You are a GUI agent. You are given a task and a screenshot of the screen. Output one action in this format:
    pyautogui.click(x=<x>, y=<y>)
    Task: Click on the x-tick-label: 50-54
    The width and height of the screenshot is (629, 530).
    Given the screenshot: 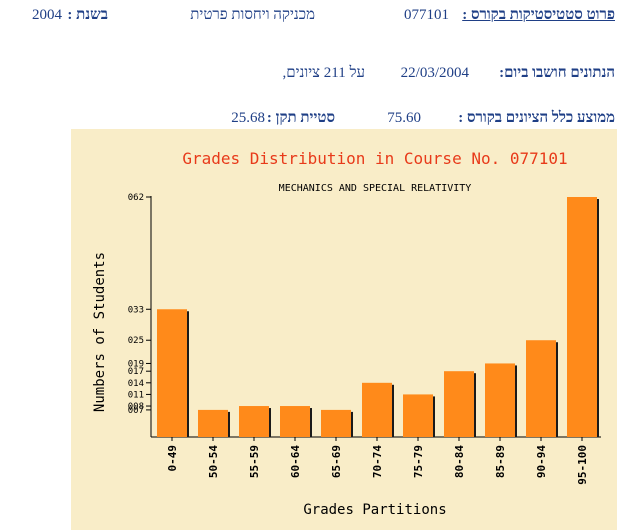 What is the action you would take?
    pyautogui.click(x=213, y=461)
    